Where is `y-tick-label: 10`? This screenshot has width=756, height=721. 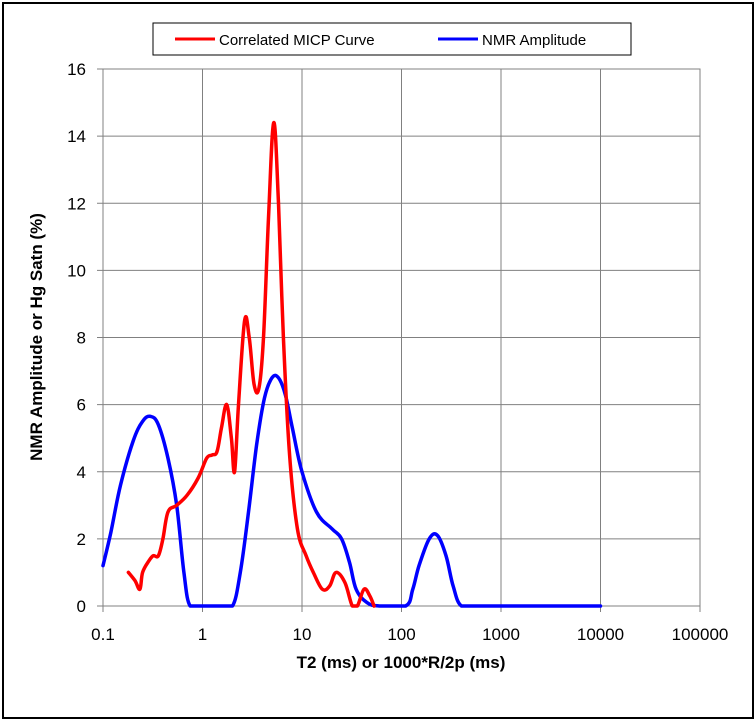
y-tick-label: 10 is located at coordinates (76, 270).